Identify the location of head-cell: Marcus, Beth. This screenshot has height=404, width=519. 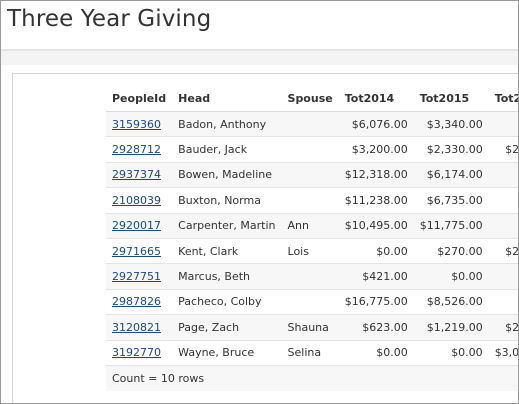
(227, 276).